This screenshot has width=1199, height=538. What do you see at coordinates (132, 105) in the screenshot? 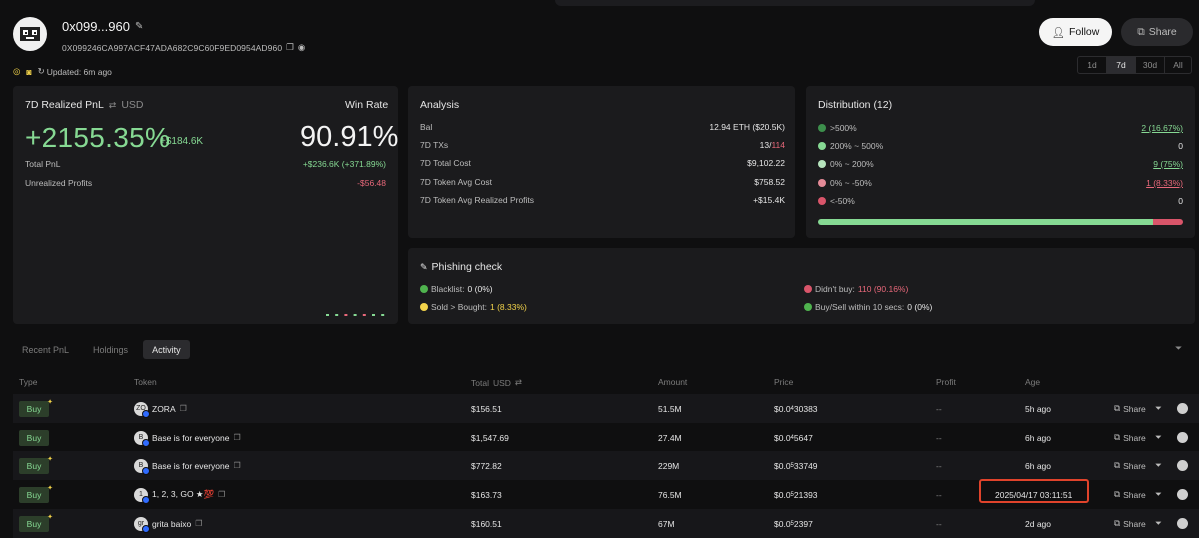
I see `currency-label: USD` at bounding box center [132, 105].